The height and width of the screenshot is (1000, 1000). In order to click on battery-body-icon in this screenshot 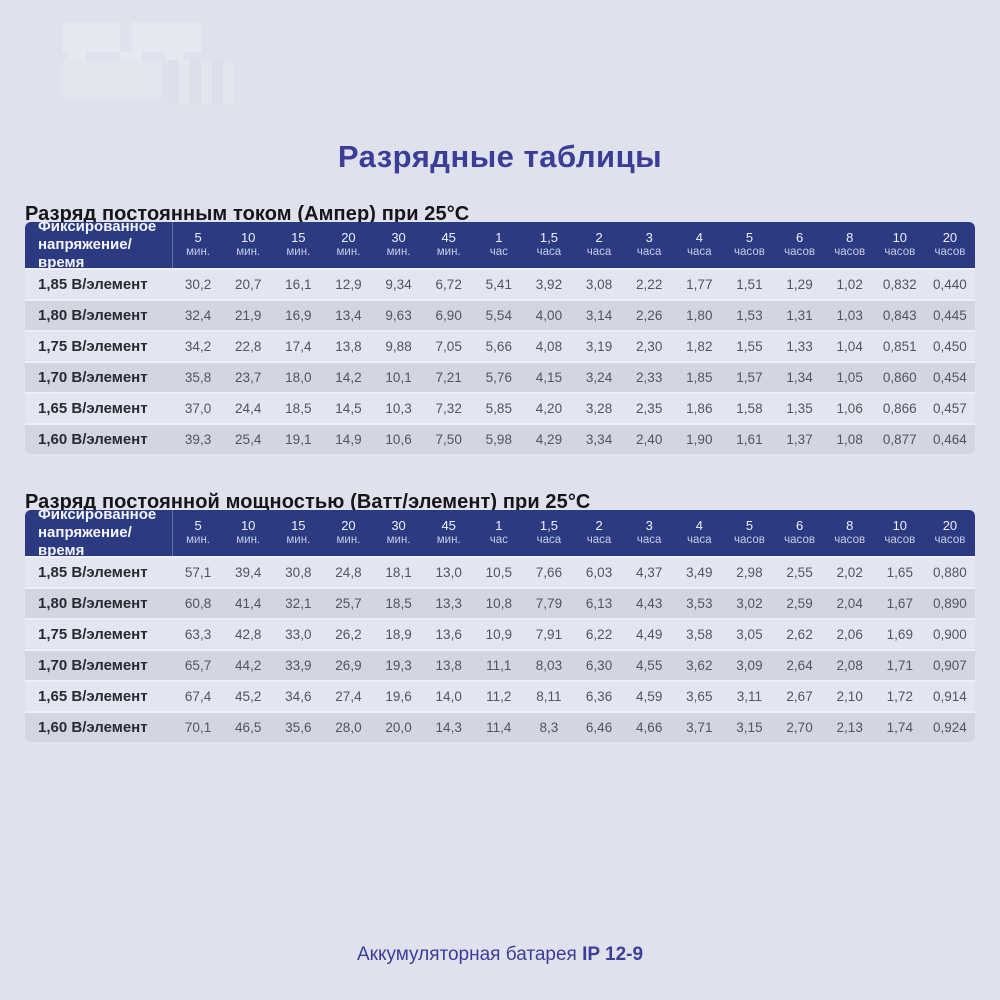, I will do `click(111, 80)`.